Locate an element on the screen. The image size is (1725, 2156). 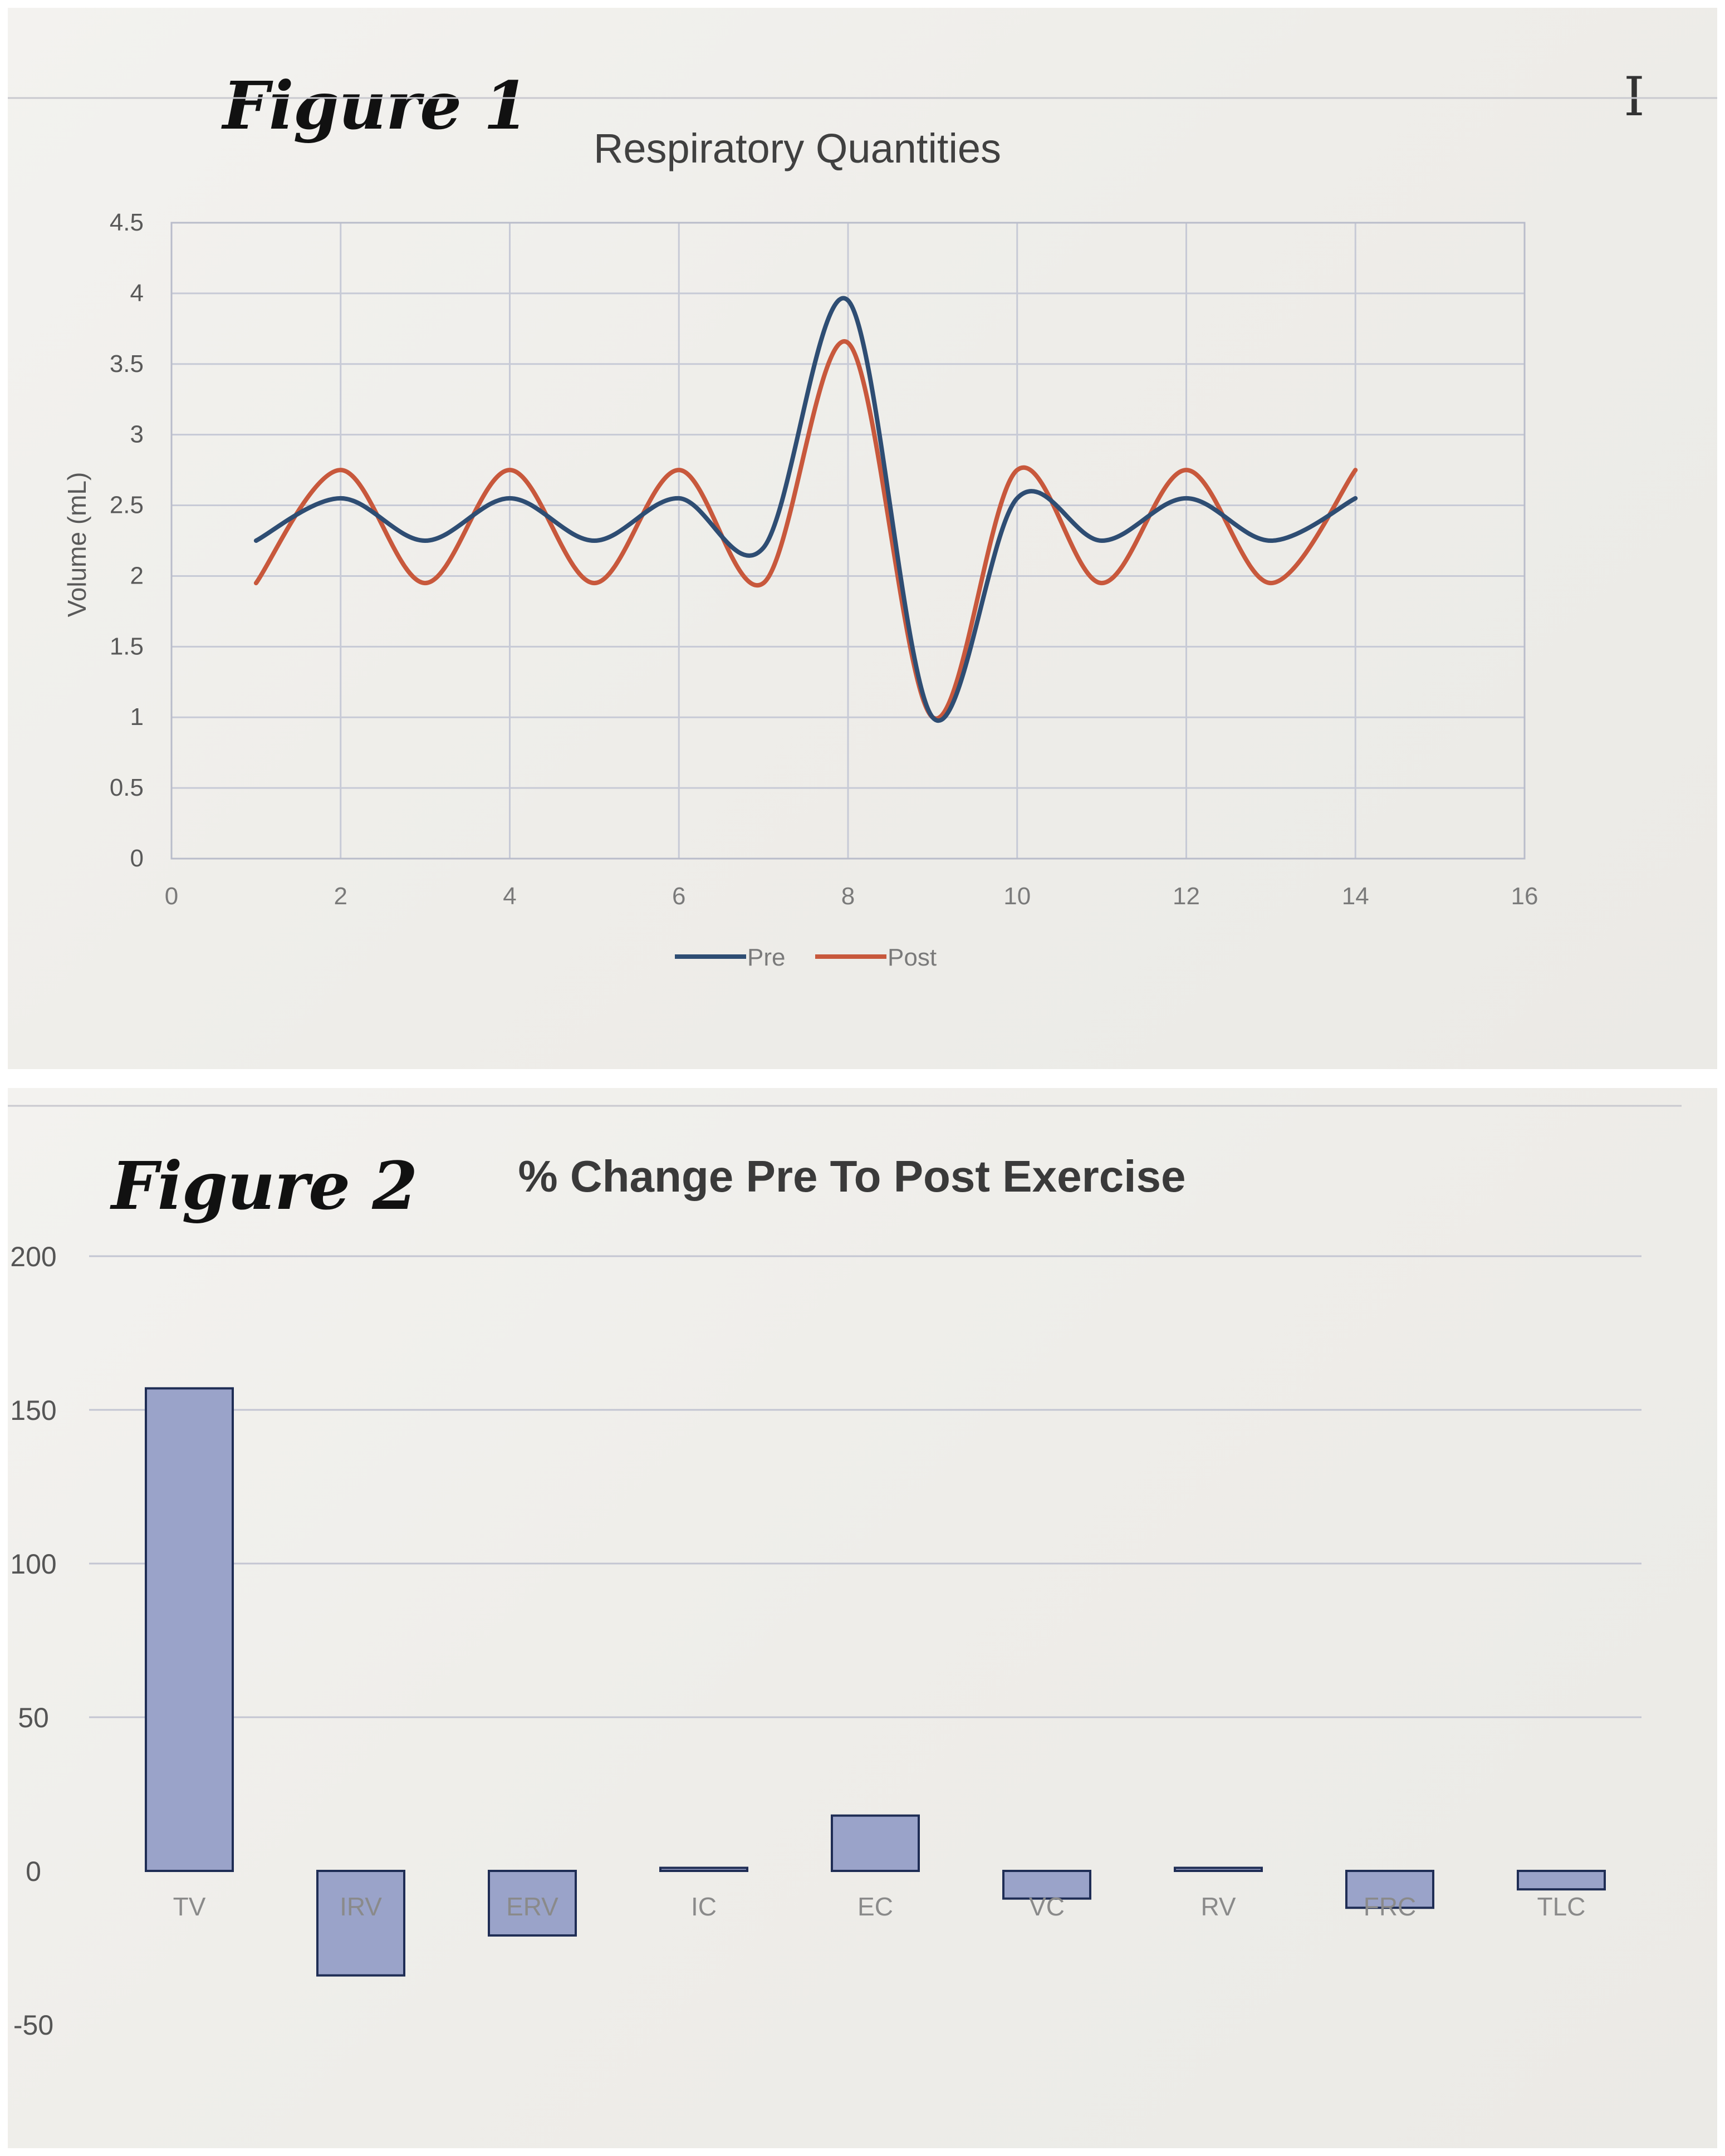
y-tick-label: 3 is located at coordinates (137, 434).